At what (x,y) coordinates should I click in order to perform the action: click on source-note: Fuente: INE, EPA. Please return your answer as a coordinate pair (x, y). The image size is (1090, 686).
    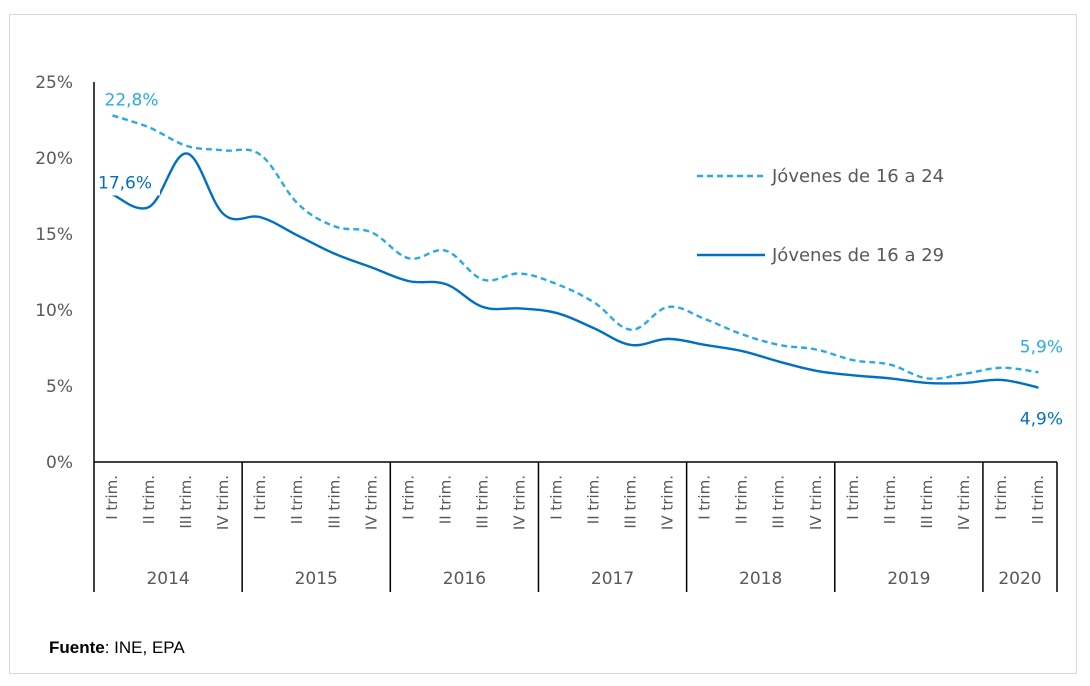
    Looking at the image, I should click on (117, 648).